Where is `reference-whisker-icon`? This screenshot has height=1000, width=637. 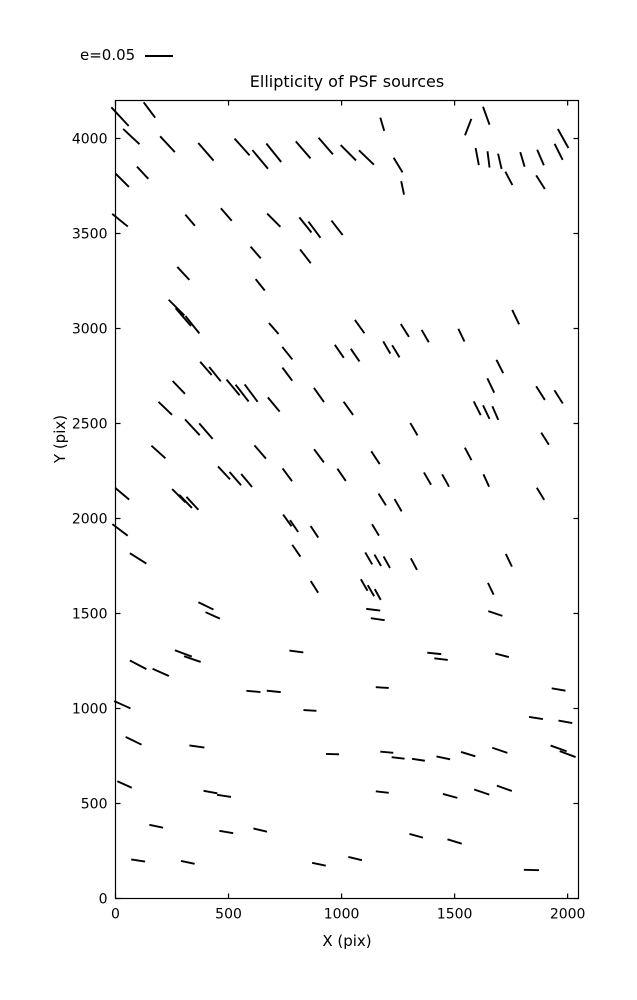 reference-whisker-icon is located at coordinates (159, 55).